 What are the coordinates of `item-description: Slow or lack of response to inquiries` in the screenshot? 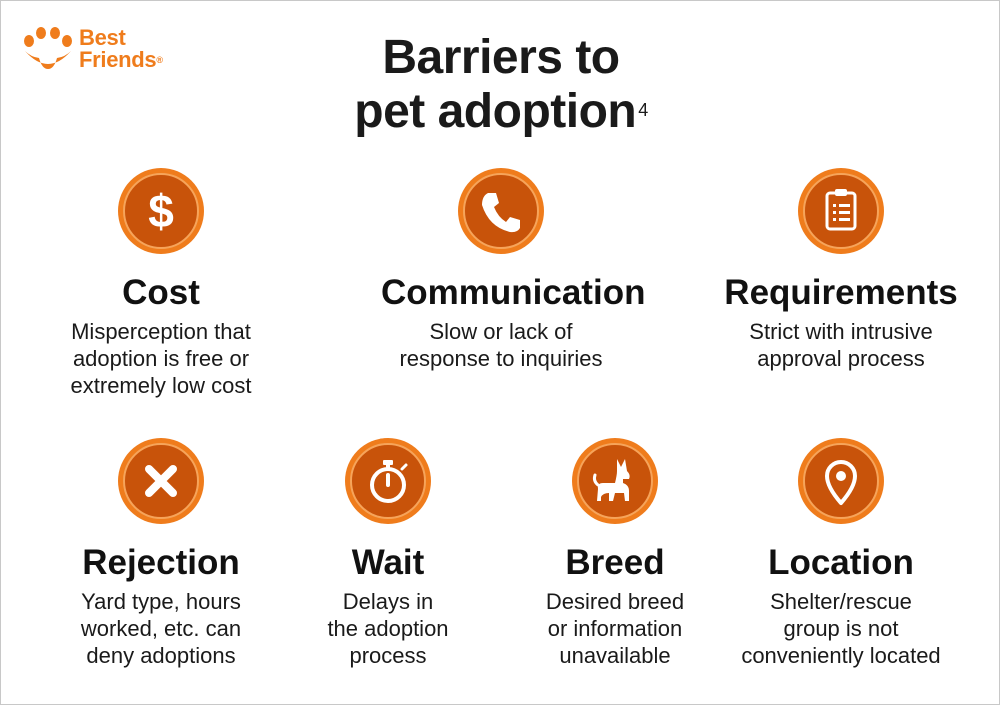 It's located at (501, 345).